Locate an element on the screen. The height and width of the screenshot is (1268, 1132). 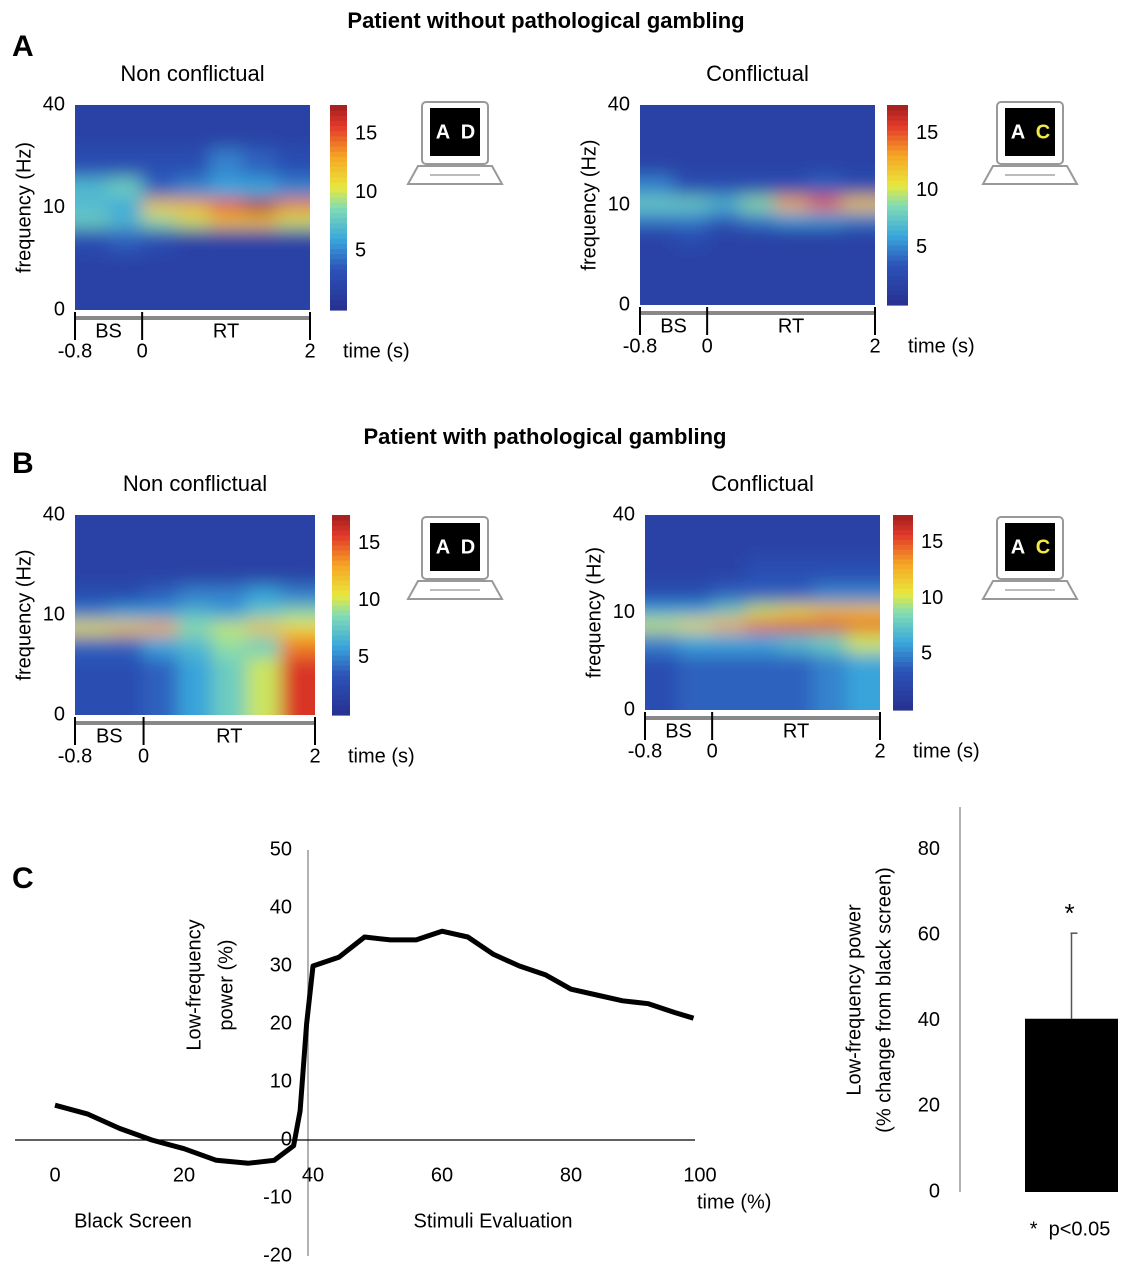
panel-label: B is located at coordinates (23, 463).